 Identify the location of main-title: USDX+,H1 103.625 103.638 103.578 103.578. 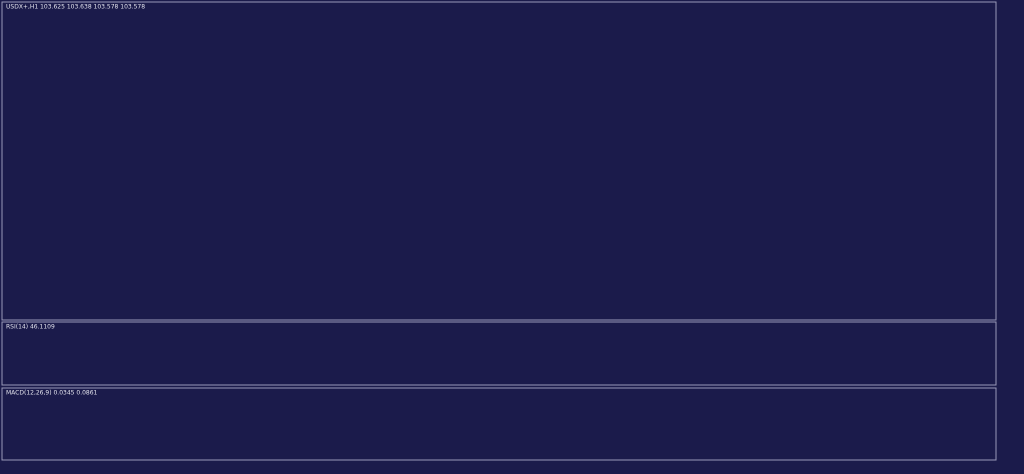
(75, 7).